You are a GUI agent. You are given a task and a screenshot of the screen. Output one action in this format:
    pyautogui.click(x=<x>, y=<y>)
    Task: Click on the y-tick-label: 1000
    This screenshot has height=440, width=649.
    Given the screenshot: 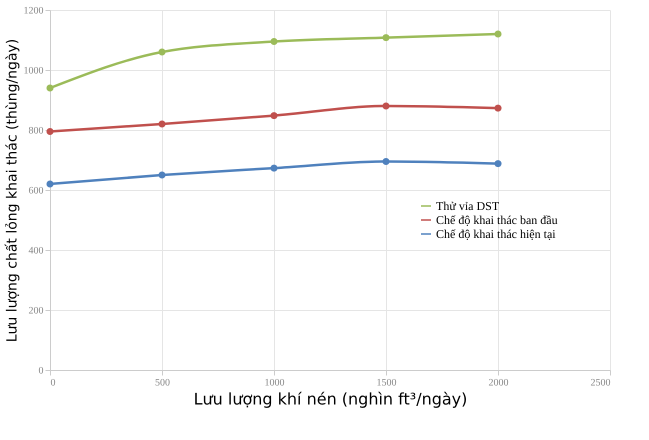 What is the action you would take?
    pyautogui.click(x=34, y=71)
    